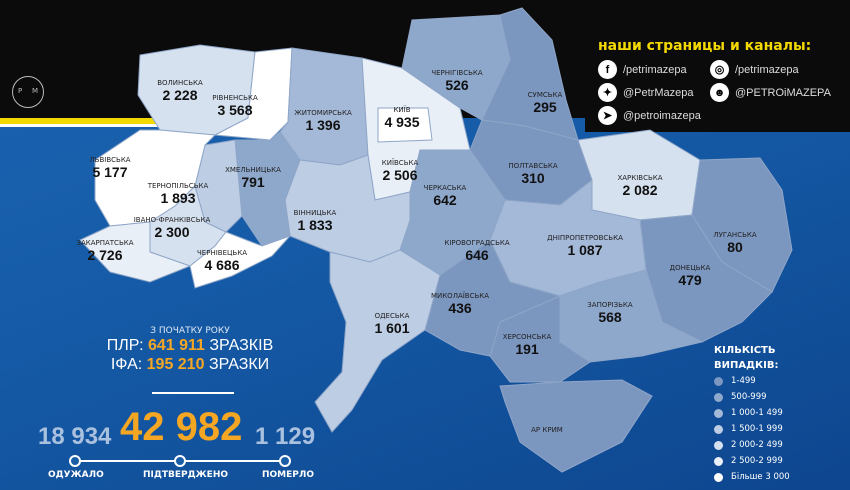 The height and width of the screenshot is (490, 850). I want to click on region-name: ВІННИЦЬКА, so click(315, 213).